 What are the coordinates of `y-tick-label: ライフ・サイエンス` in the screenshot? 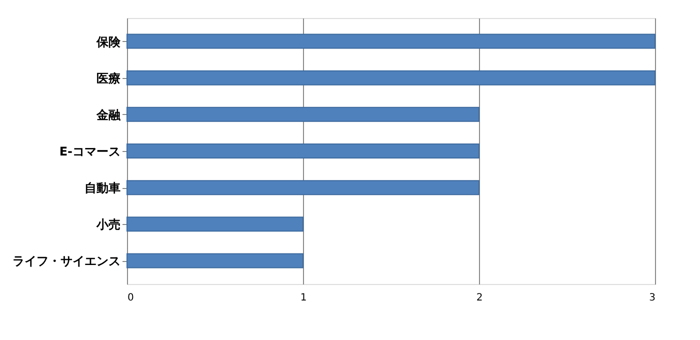 It's located at (66, 261).